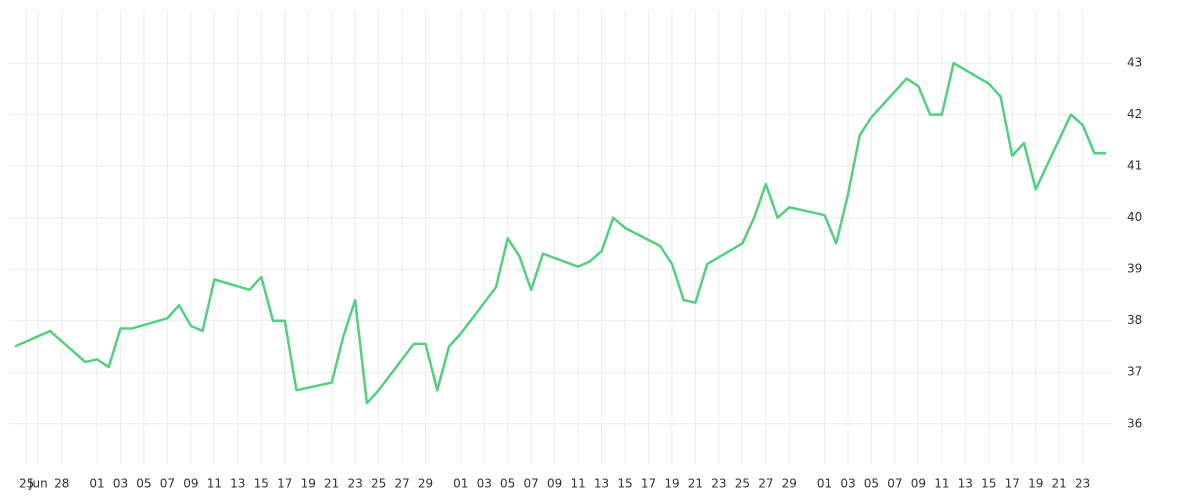 This screenshot has height=500, width=1200. What do you see at coordinates (38, 484) in the screenshot?
I see `x-tick-label: Jun` at bounding box center [38, 484].